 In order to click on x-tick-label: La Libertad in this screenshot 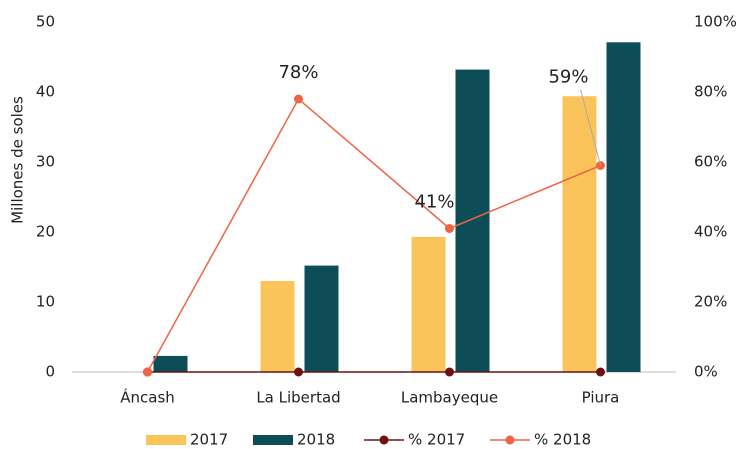, I will do `click(298, 398)`.